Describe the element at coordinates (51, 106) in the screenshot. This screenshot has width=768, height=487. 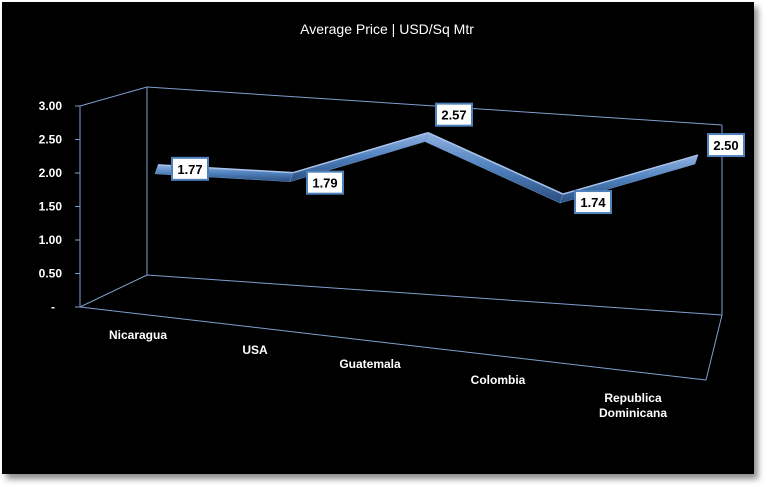
I see `y-tick-label: 3.00` at that location.